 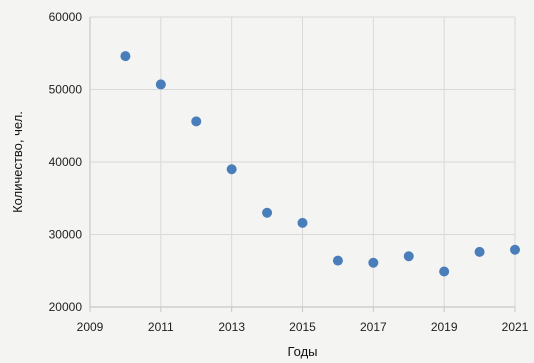 I want to click on y-axis-title: Количество, чел., so click(x=17, y=162).